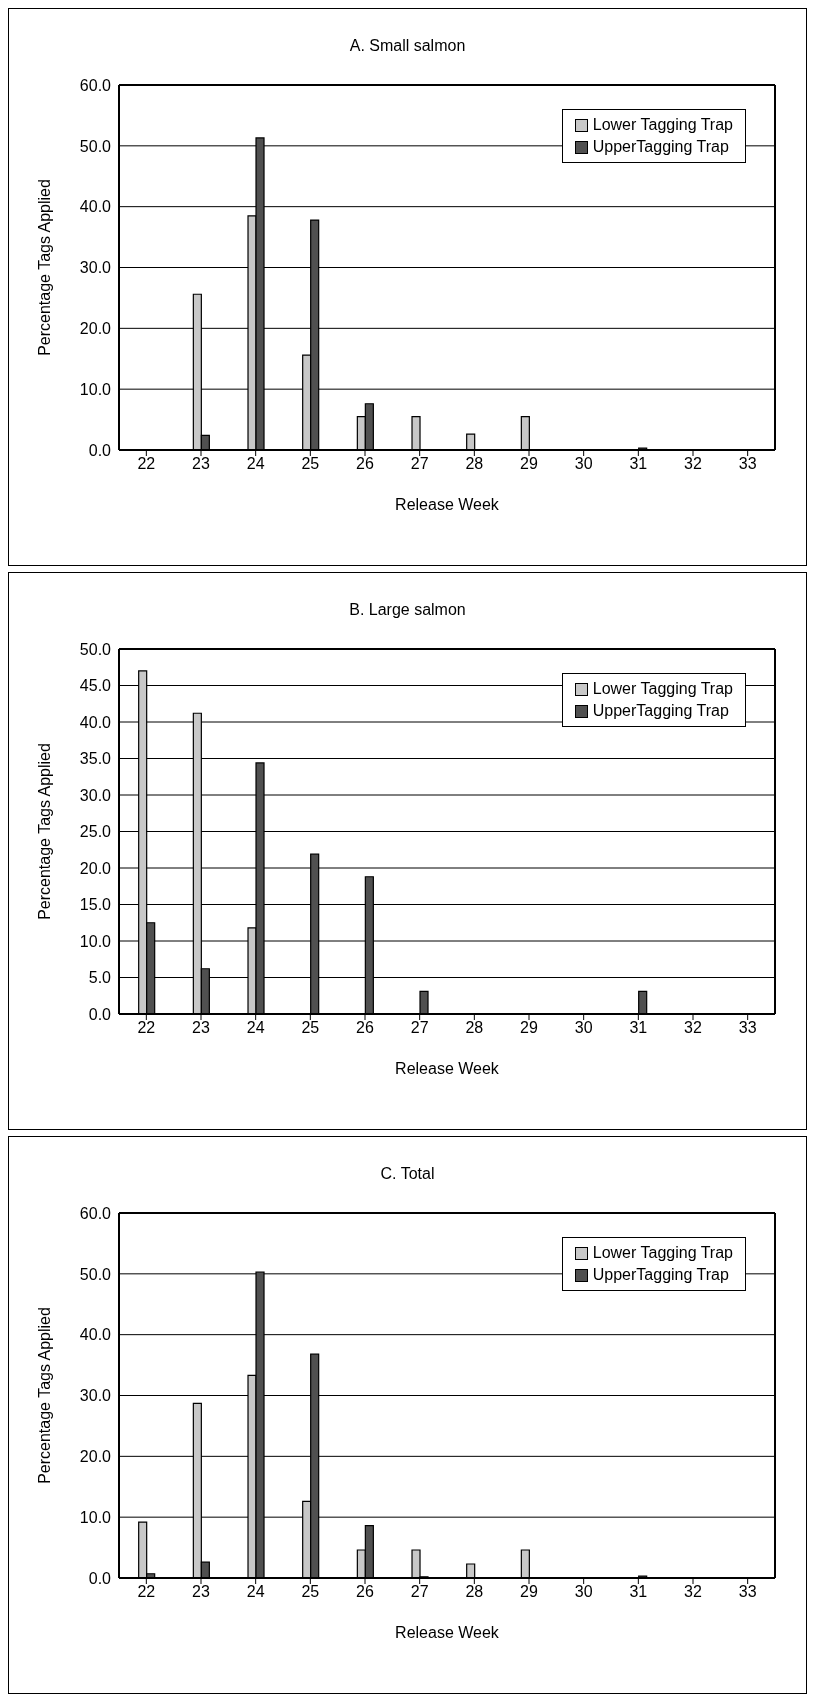  I want to click on y-tick-label: 15.0, so click(95, 905).